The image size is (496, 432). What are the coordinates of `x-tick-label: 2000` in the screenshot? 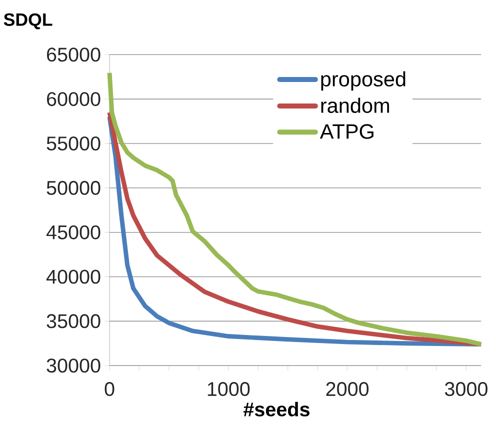 It's located at (347, 389).